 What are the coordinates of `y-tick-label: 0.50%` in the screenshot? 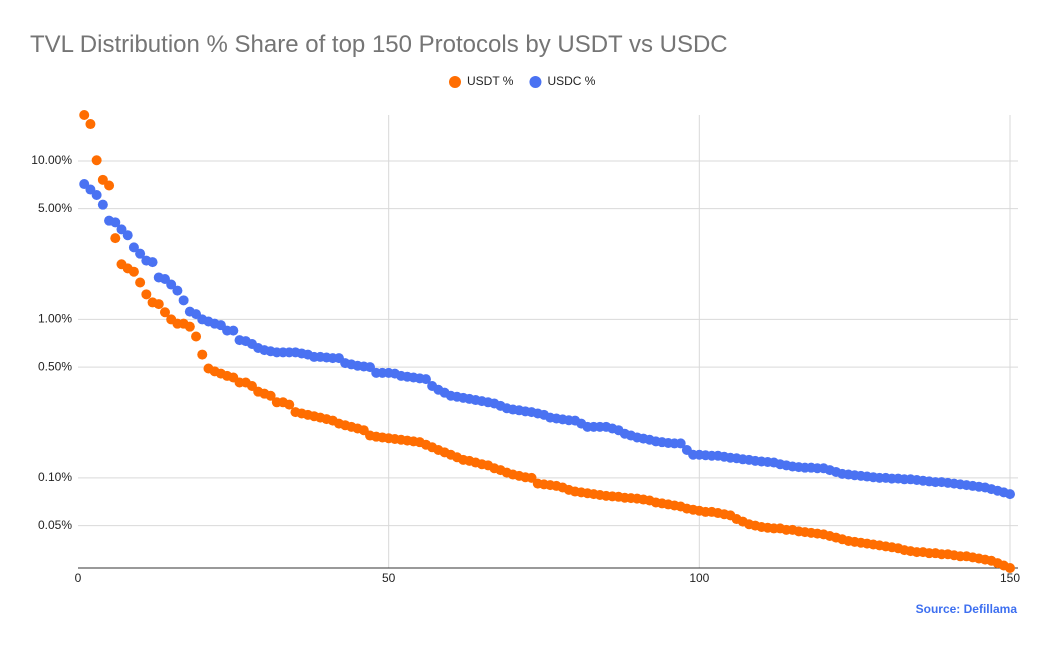 It's located at (55, 366).